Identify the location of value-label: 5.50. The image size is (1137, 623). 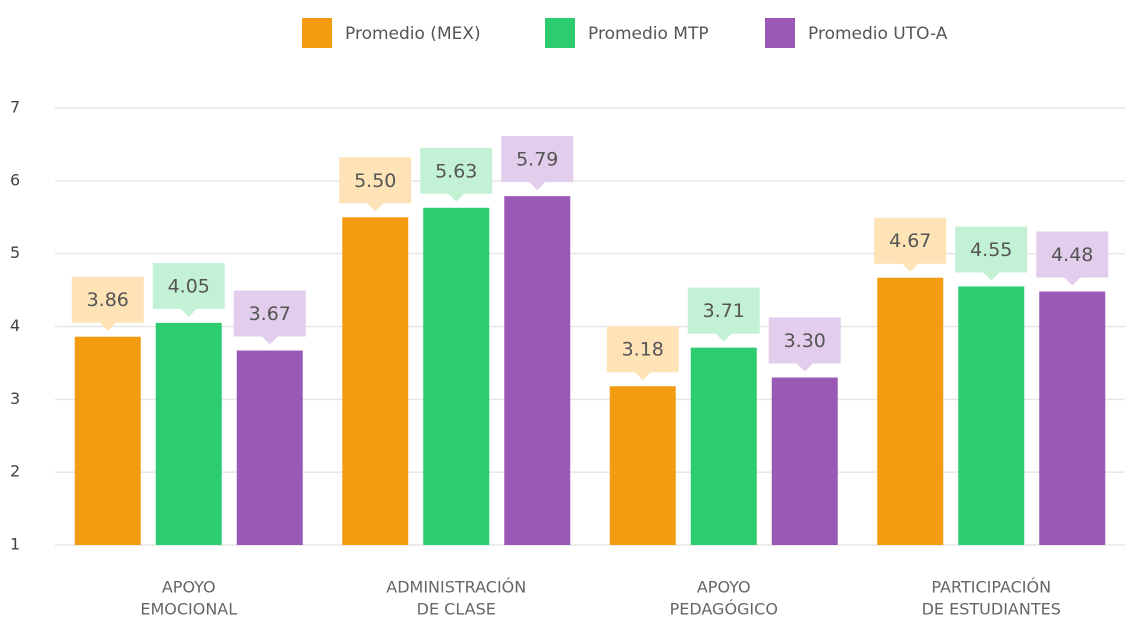
(375, 181).